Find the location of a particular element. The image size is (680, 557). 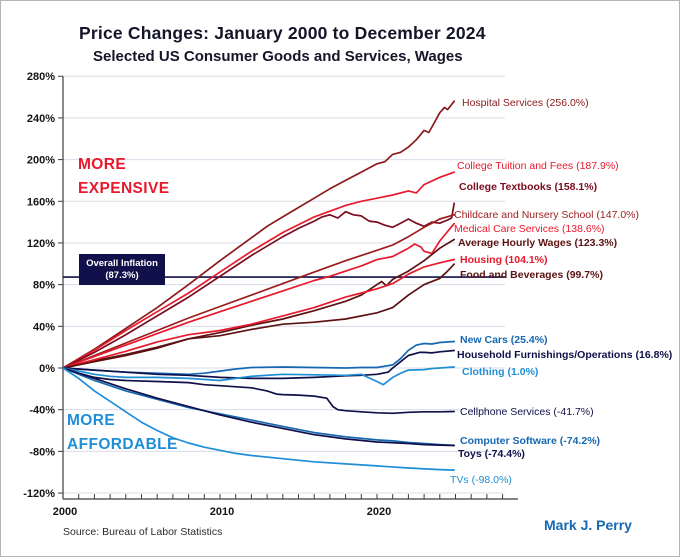

y-tick-label: 280% is located at coordinates (41, 77).